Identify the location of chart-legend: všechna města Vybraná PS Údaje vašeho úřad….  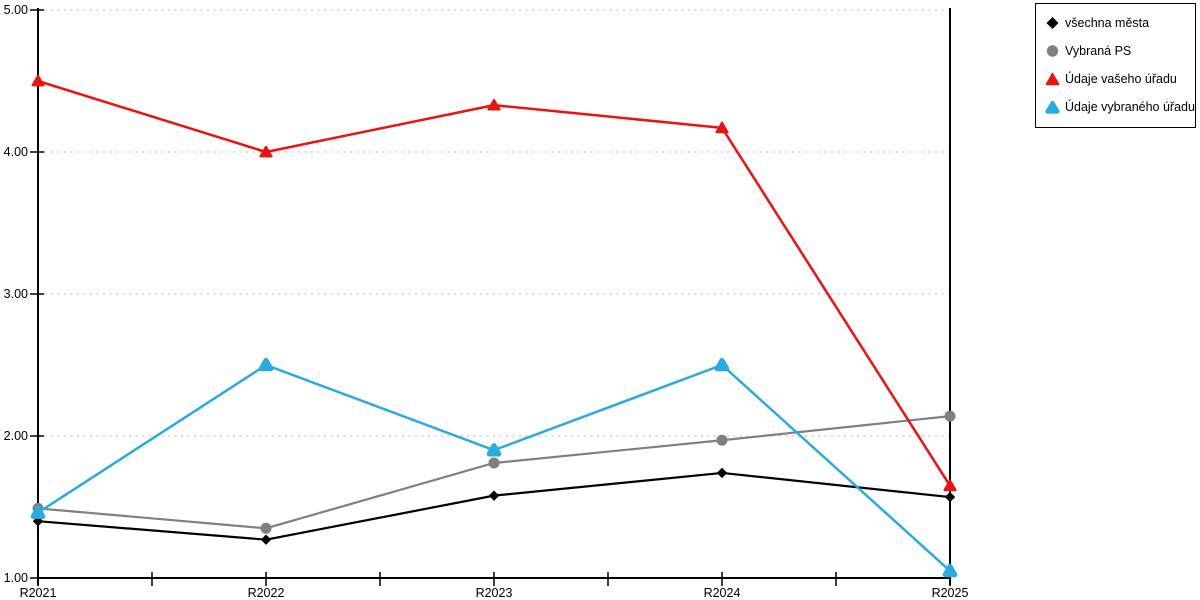
(1115, 65).